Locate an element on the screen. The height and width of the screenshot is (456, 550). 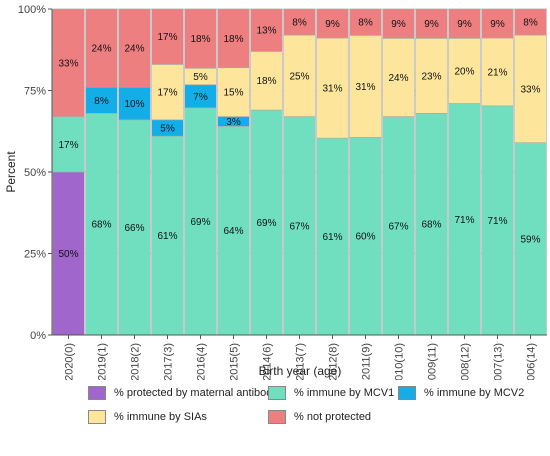
x-tick-label: 2010(10) is located at coordinates (400, 361).